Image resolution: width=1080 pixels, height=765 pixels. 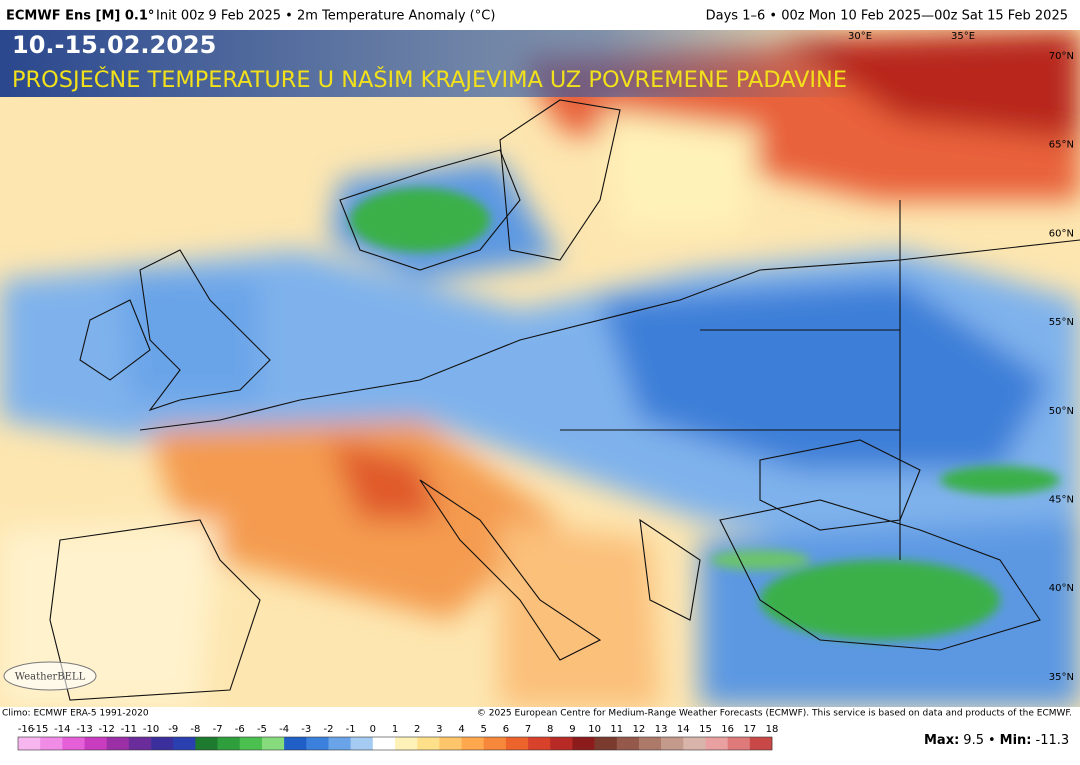 What do you see at coordinates (351, 729) in the screenshot?
I see `colorbar-tick: -1` at bounding box center [351, 729].